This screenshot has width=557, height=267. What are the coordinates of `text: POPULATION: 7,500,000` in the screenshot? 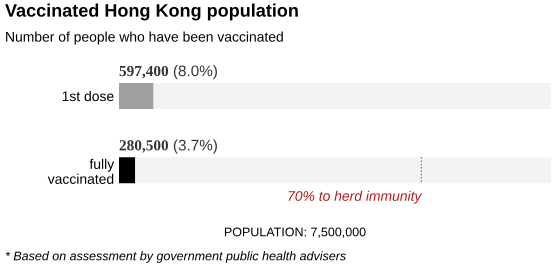 It's located at (295, 233).